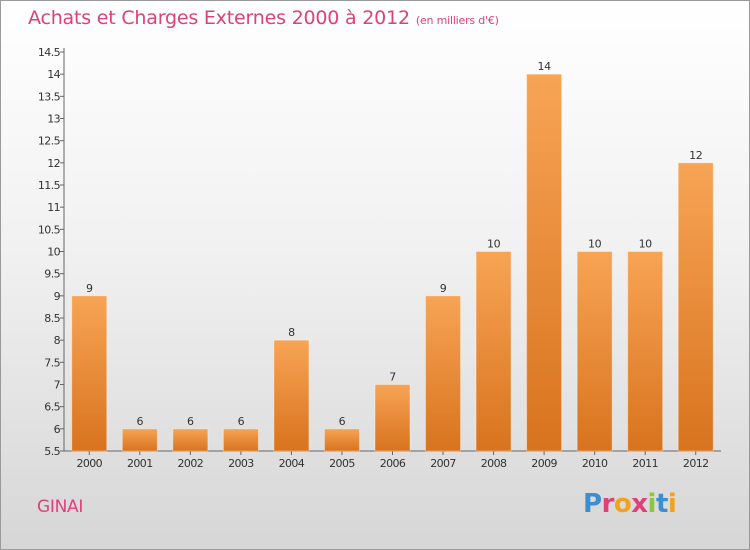  Describe the element at coordinates (57, 429) in the screenshot. I see `y-tick-label: 6` at that location.